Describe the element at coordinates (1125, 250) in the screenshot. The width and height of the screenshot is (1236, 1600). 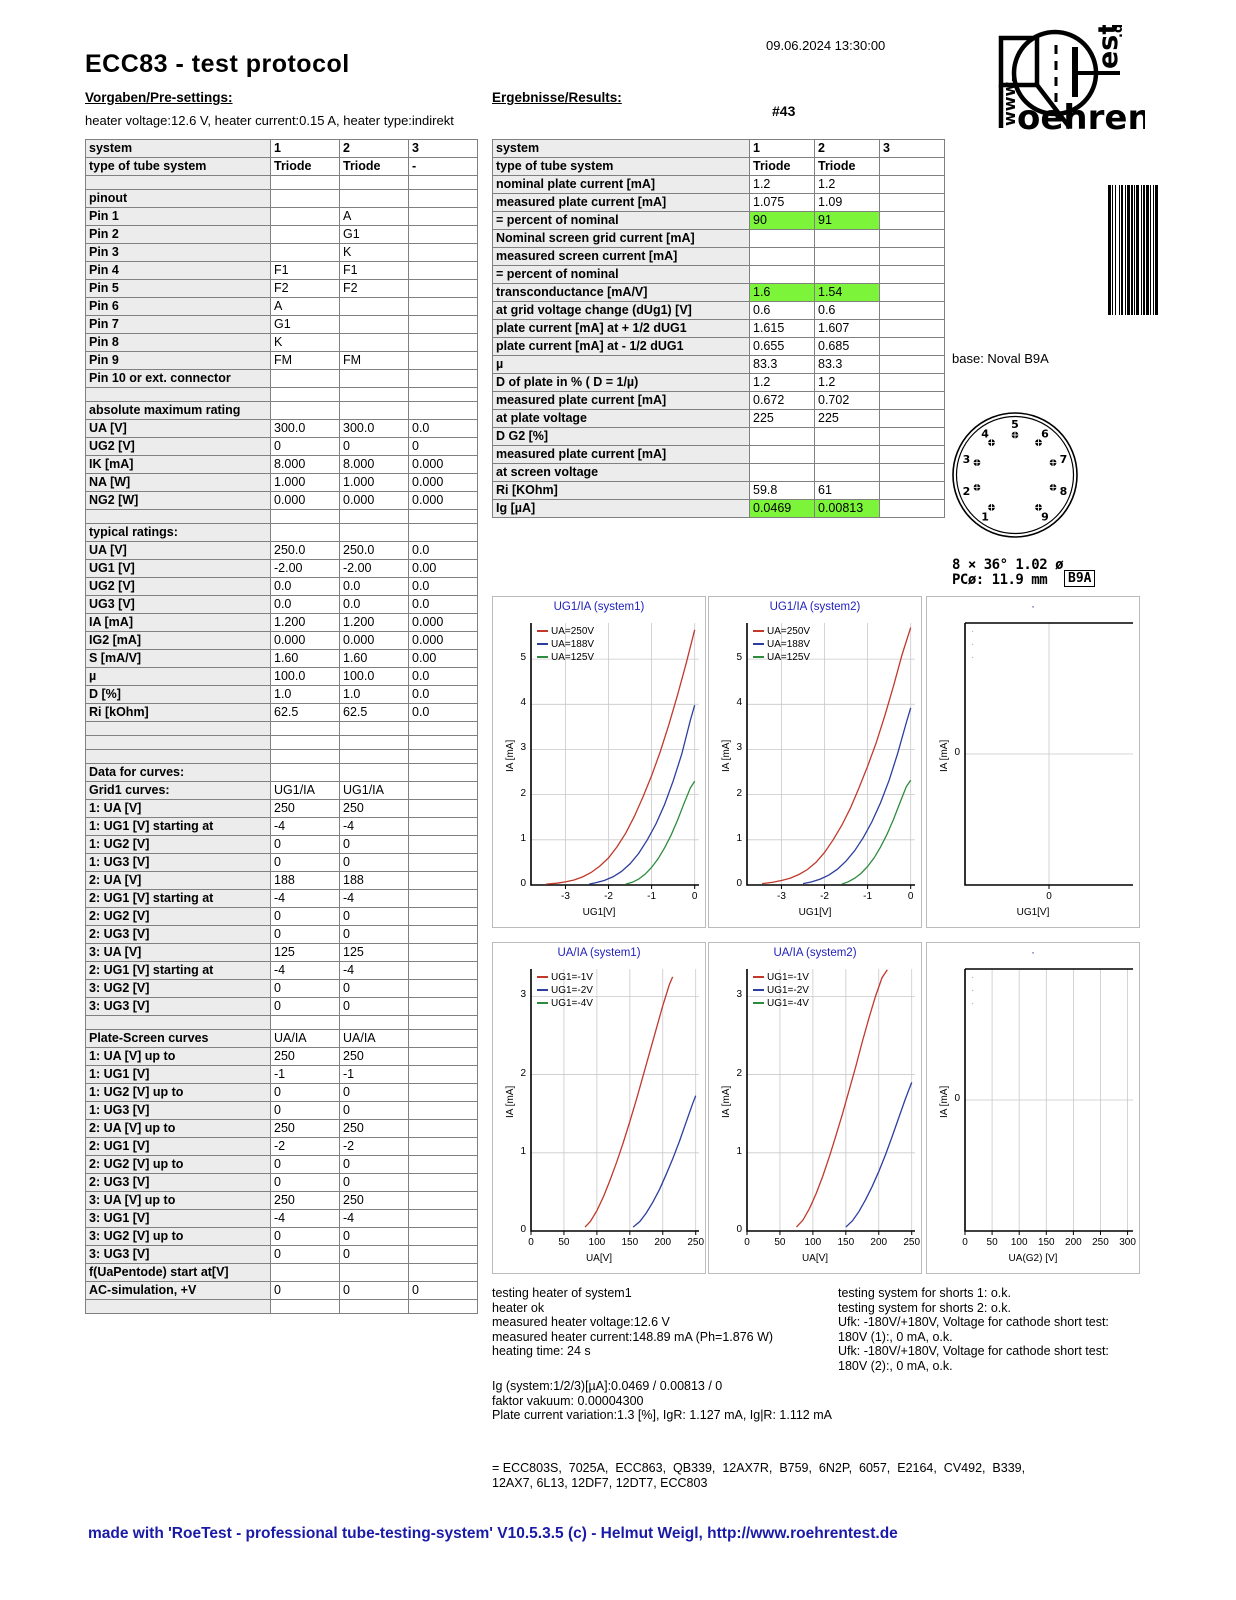
I see `barcode-bar` at that location.